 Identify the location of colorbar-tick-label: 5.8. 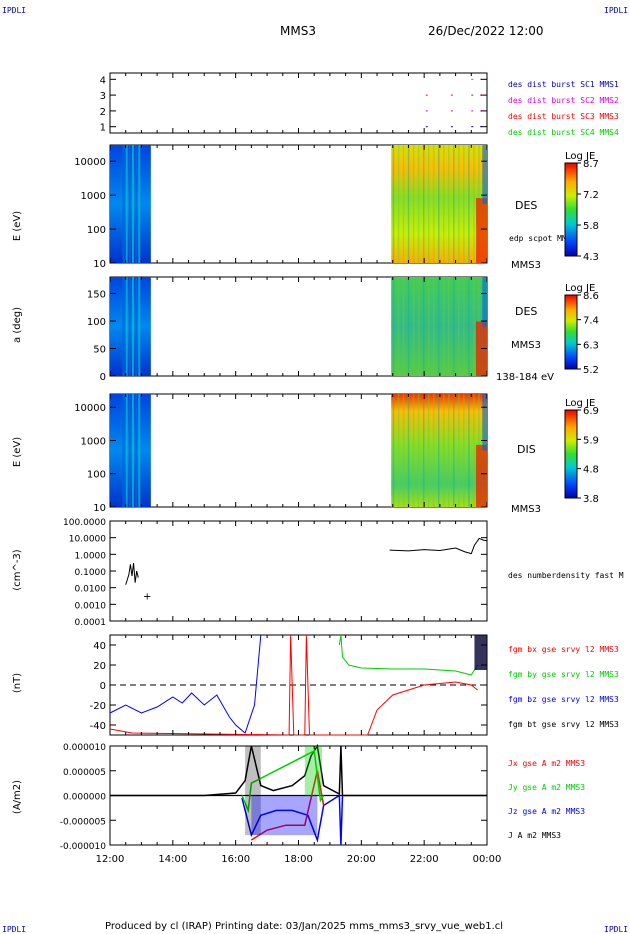
(591, 226).